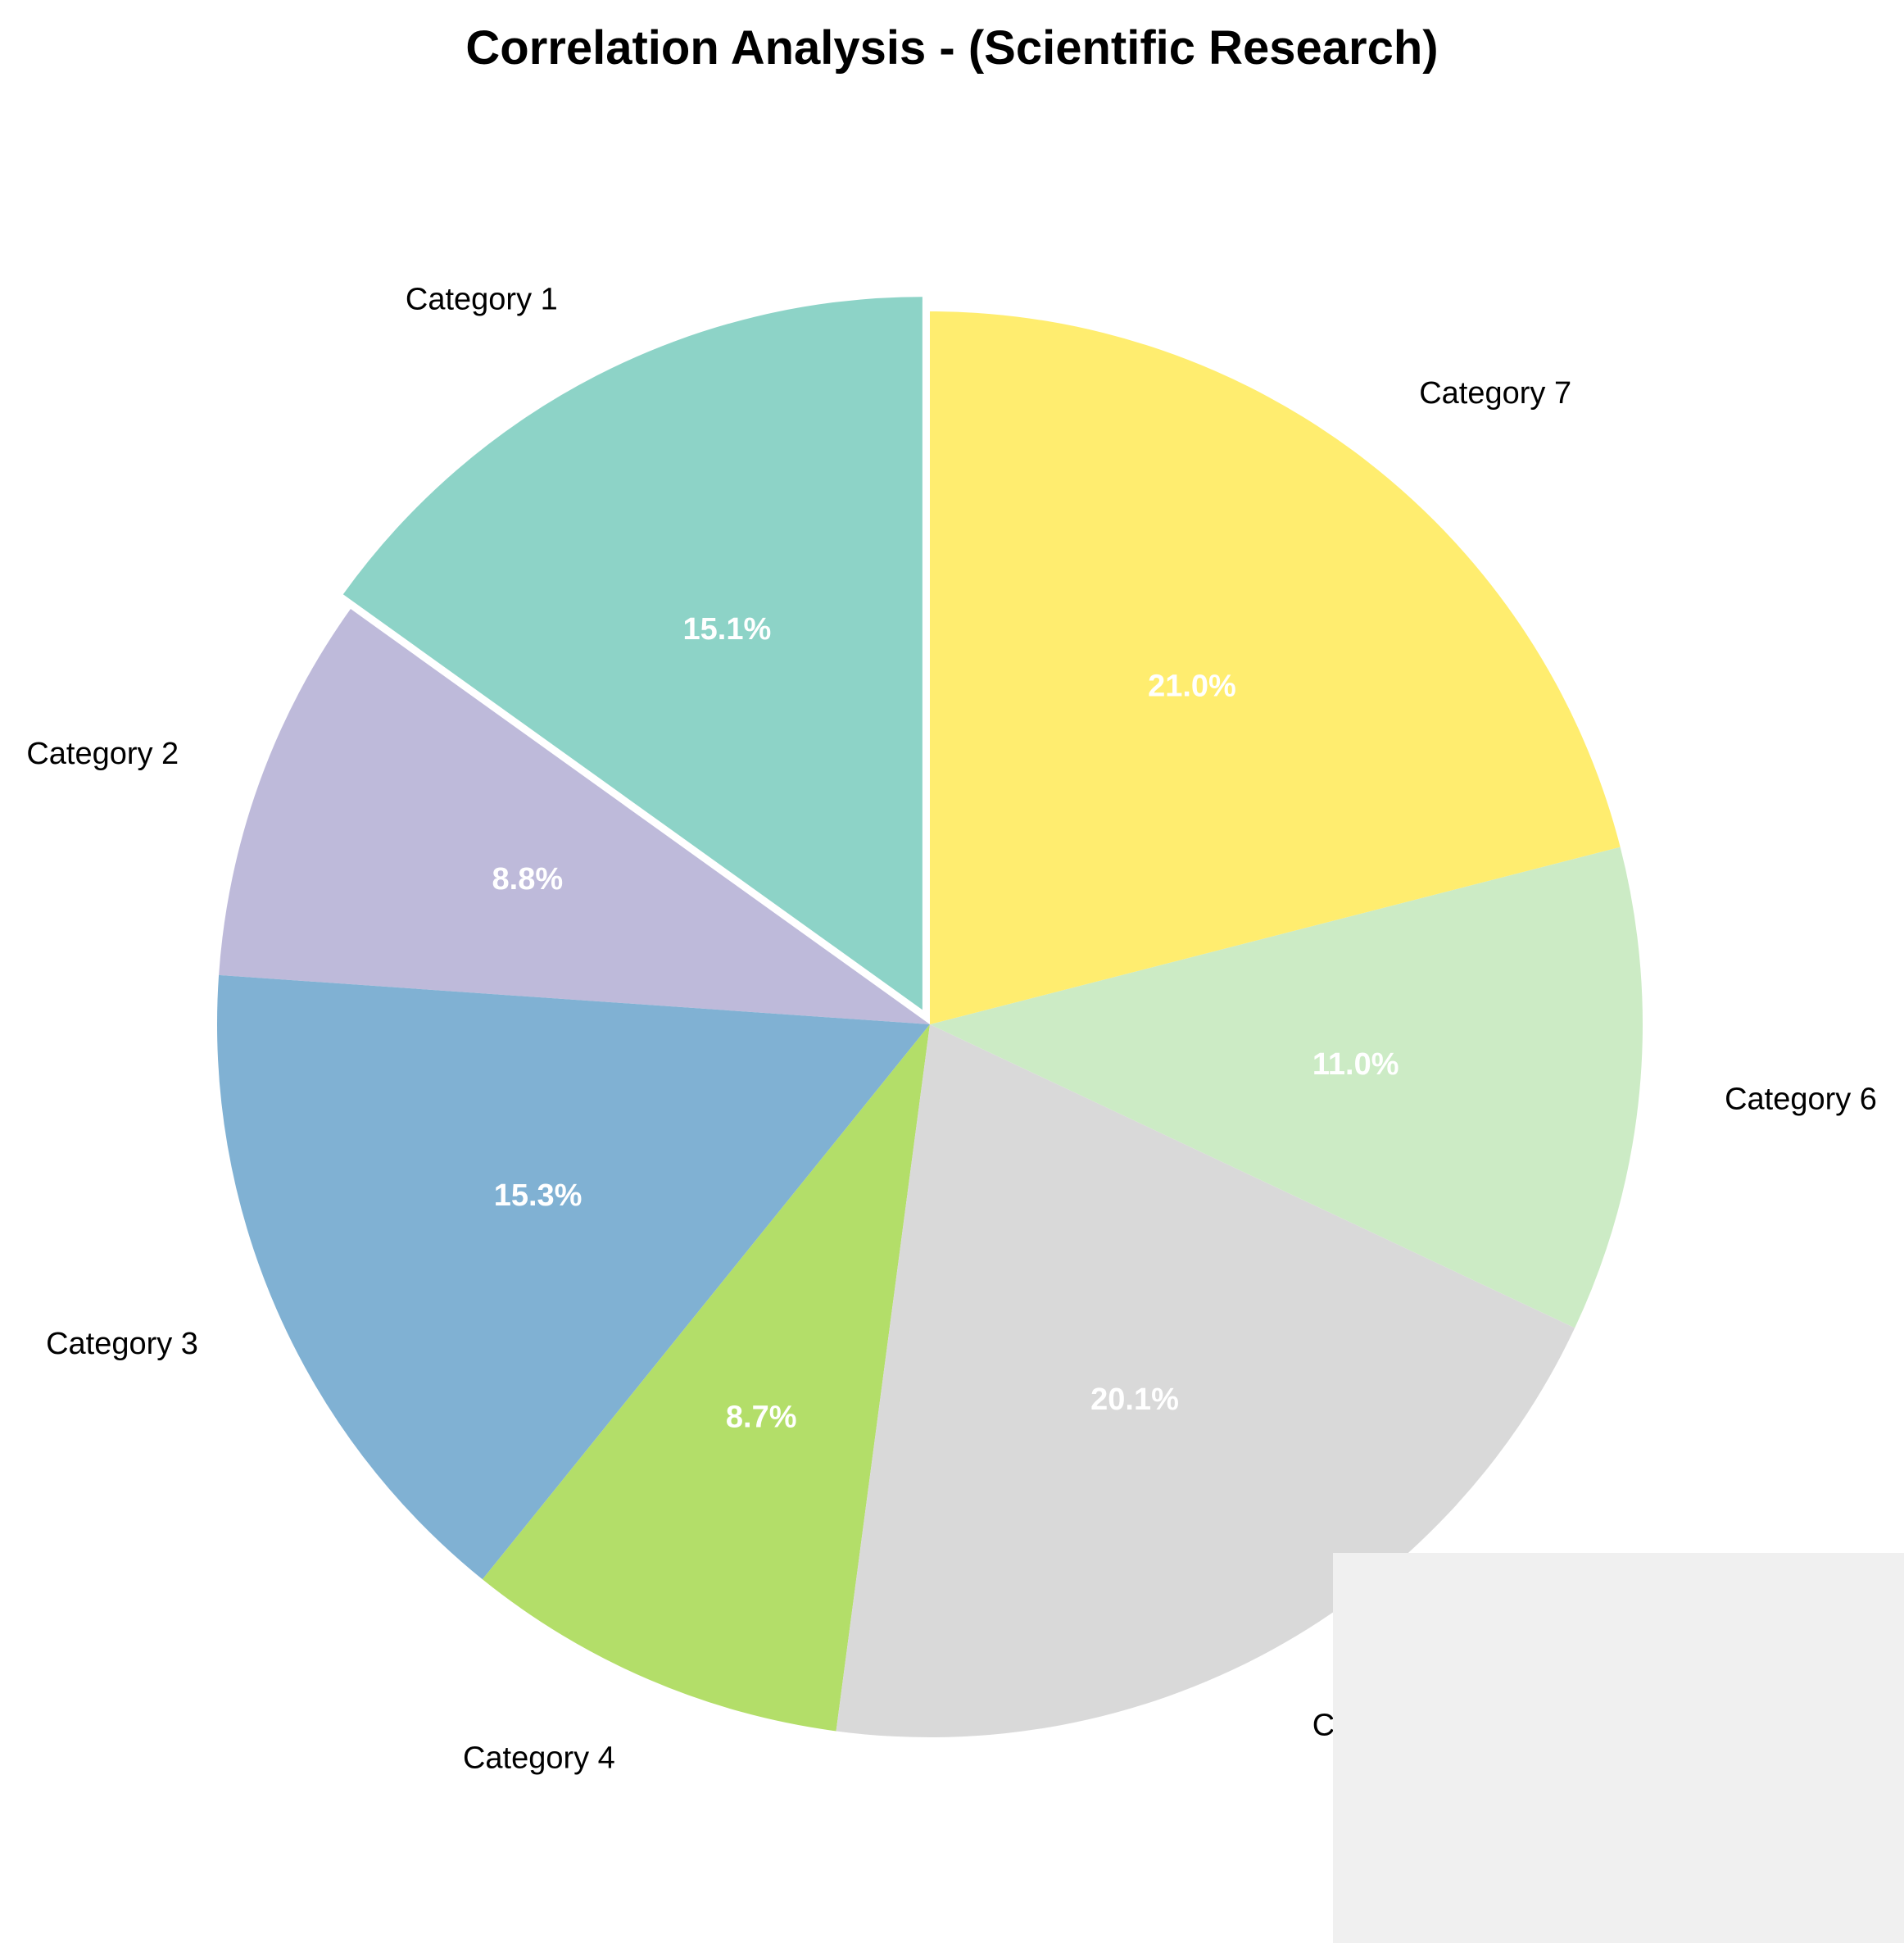  What do you see at coordinates (1495, 393) in the screenshot?
I see `category-label-category-7: Category 7` at bounding box center [1495, 393].